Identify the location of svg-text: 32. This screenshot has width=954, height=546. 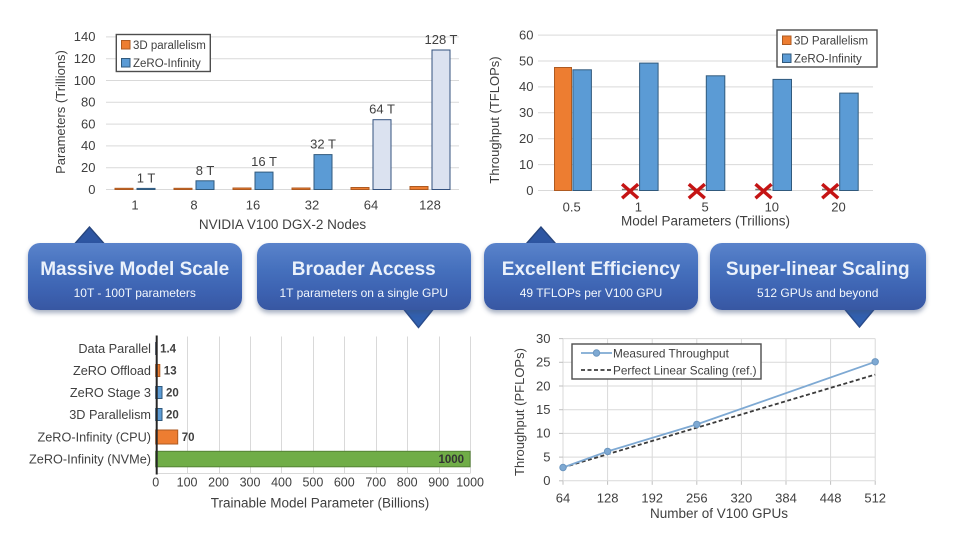
(312, 205).